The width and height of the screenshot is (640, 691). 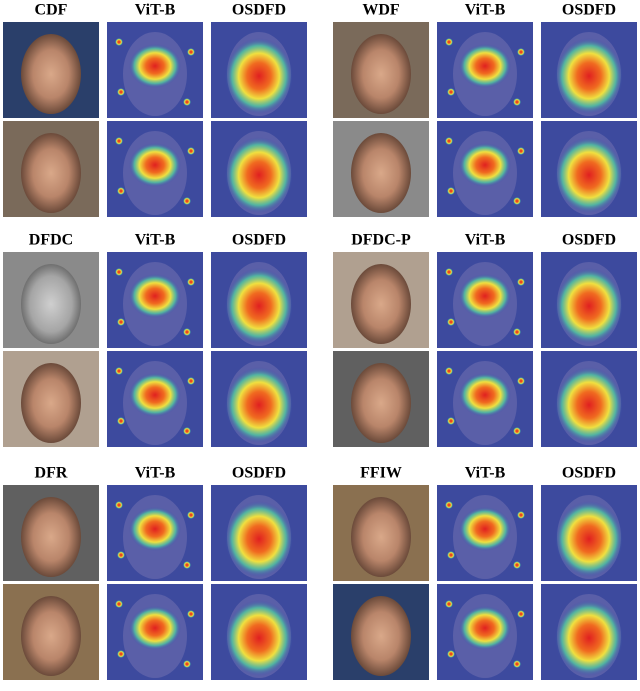 What do you see at coordinates (381, 240) in the screenshot?
I see `column-header: DFDC-P` at bounding box center [381, 240].